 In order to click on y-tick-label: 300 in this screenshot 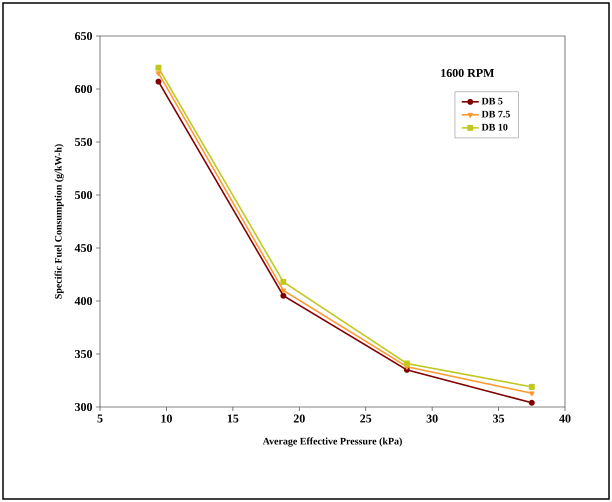, I will do `click(83, 407)`.